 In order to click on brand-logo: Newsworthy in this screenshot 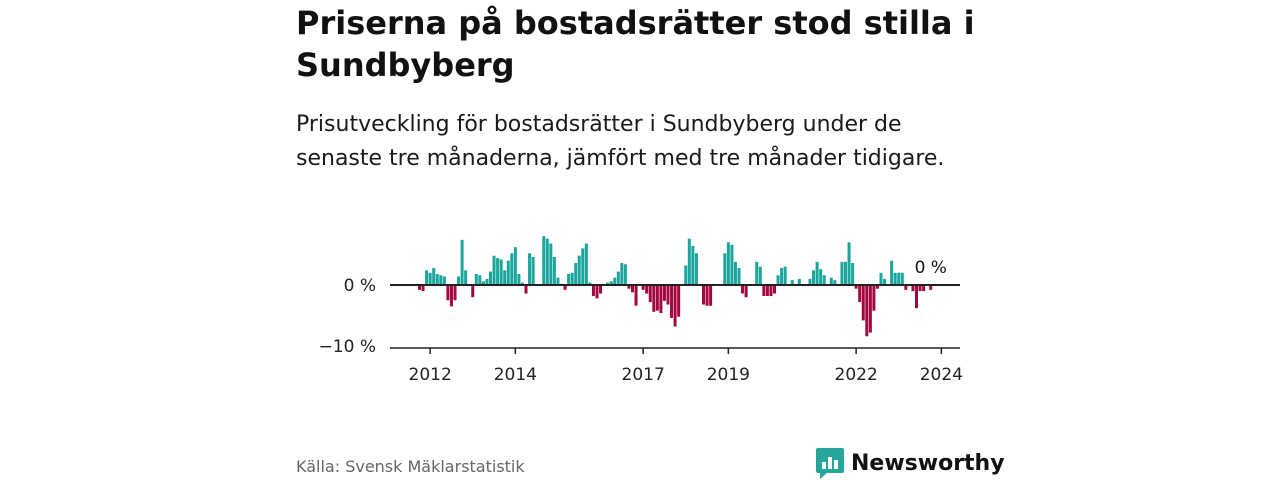, I will do `click(910, 463)`.